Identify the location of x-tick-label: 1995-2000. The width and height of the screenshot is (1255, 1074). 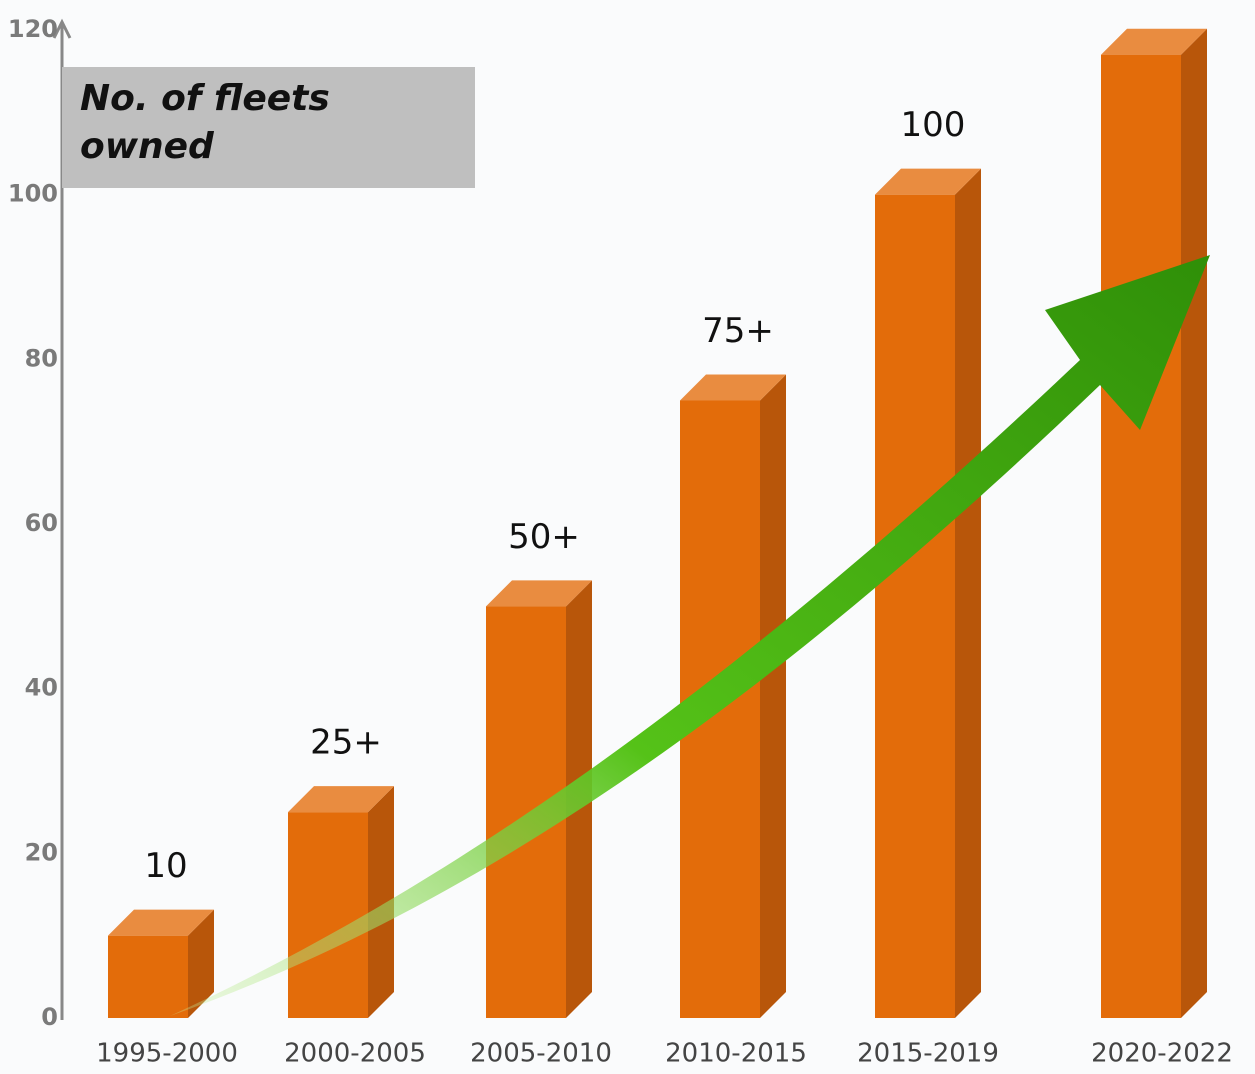
(167, 1054).